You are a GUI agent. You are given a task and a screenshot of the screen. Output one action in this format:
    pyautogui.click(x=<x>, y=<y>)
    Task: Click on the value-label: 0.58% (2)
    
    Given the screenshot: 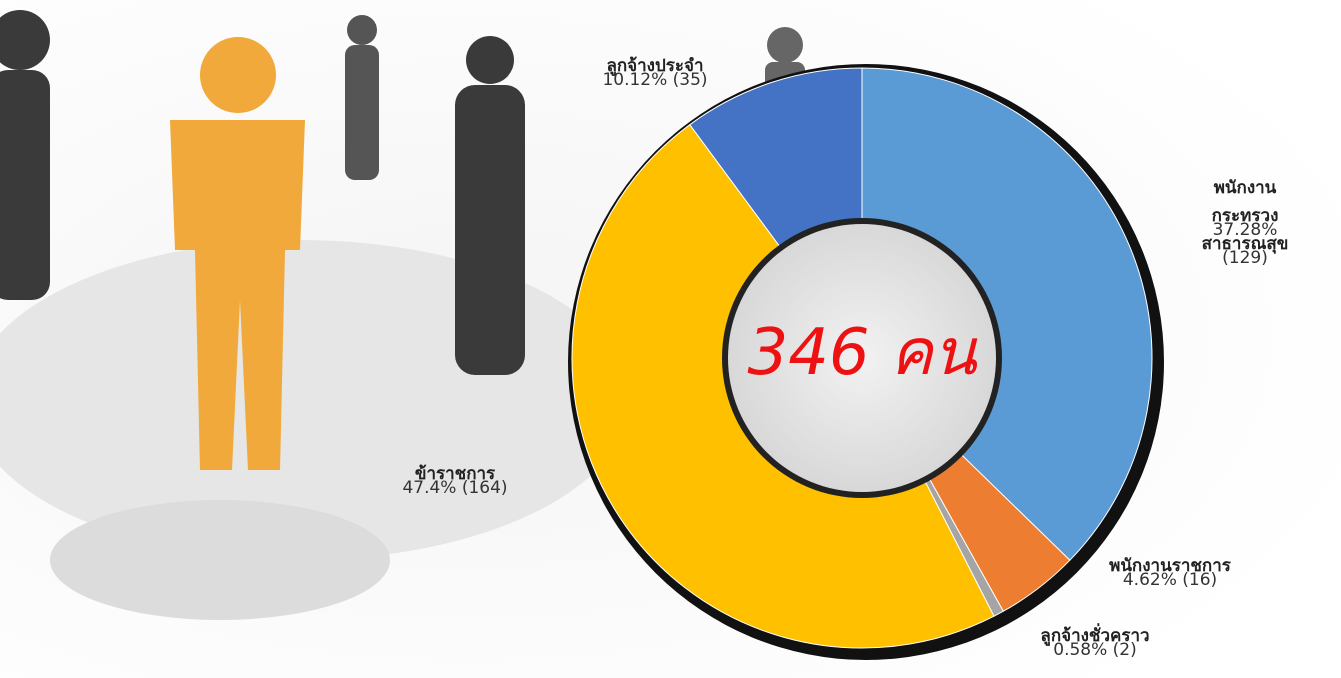 What is the action you would take?
    pyautogui.click(x=1095, y=650)
    